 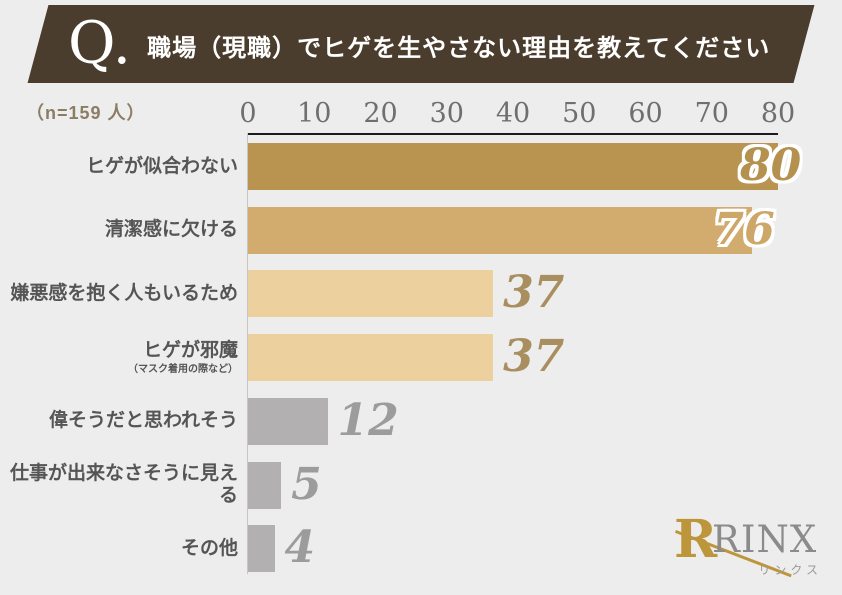 What do you see at coordinates (380, 113) in the screenshot?
I see `x-axis-tick-label: 20` at bounding box center [380, 113].